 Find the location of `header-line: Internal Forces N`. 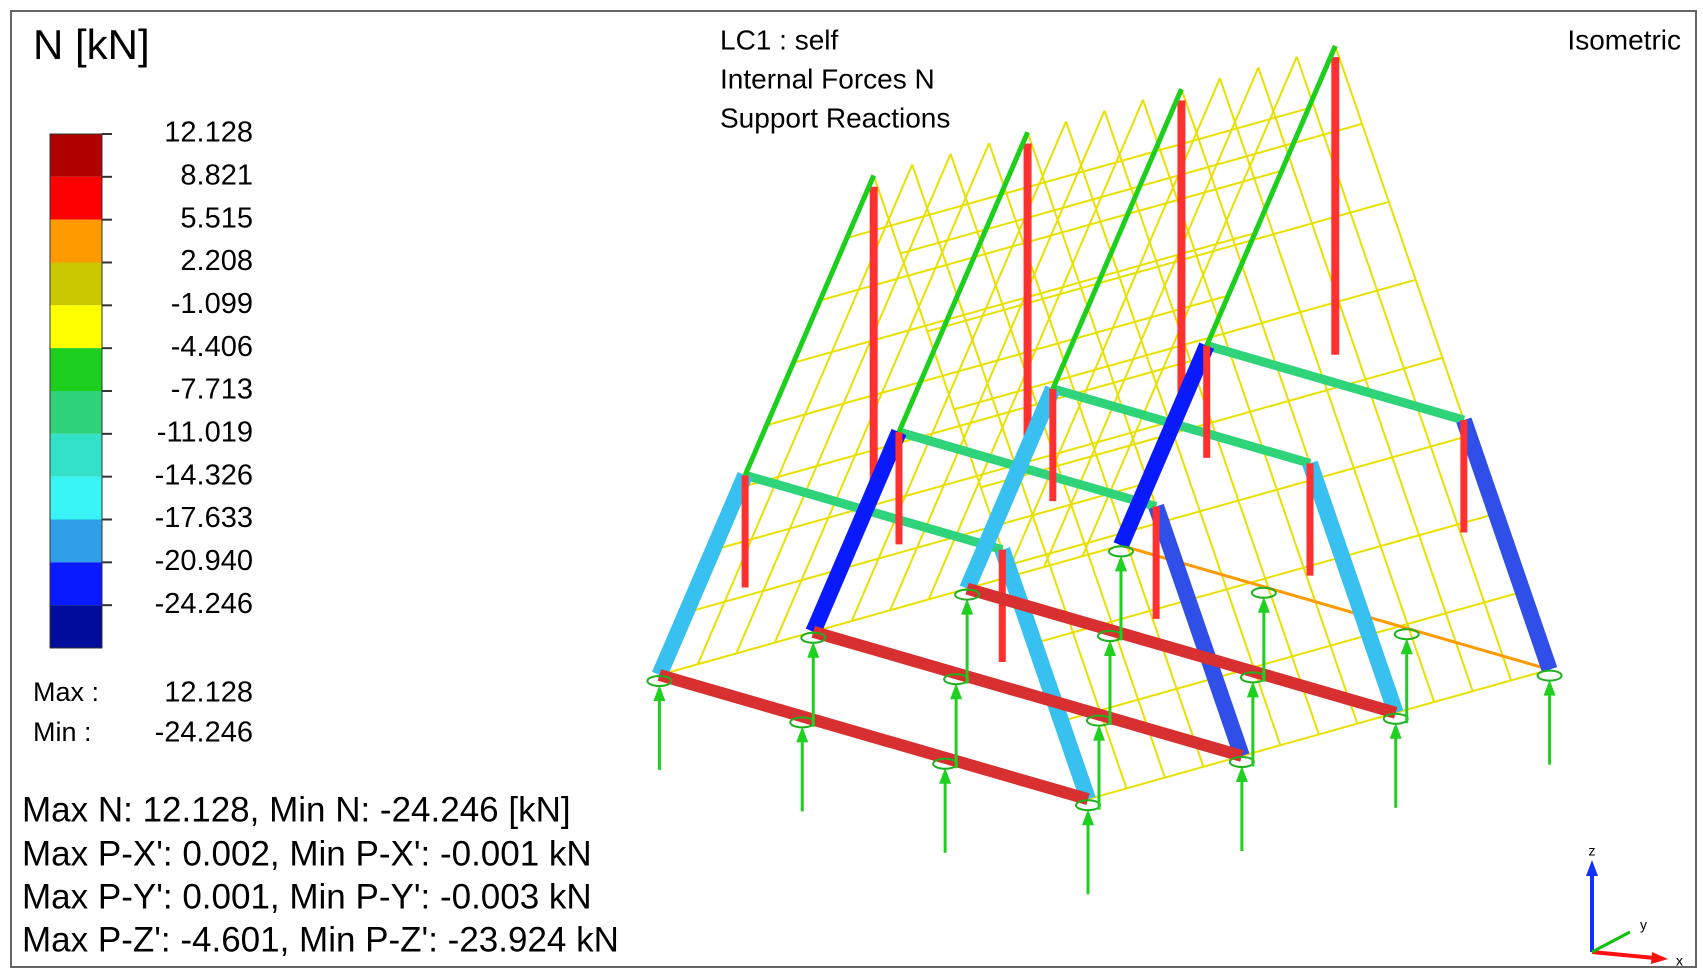

header-line: Internal Forces N is located at coordinates (827, 78).